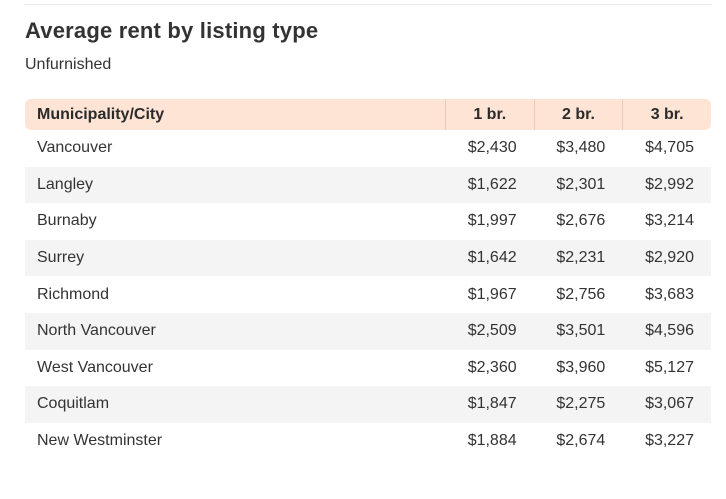 The width and height of the screenshot is (726, 499). I want to click on cell-3br: $3,683, so click(669, 294).